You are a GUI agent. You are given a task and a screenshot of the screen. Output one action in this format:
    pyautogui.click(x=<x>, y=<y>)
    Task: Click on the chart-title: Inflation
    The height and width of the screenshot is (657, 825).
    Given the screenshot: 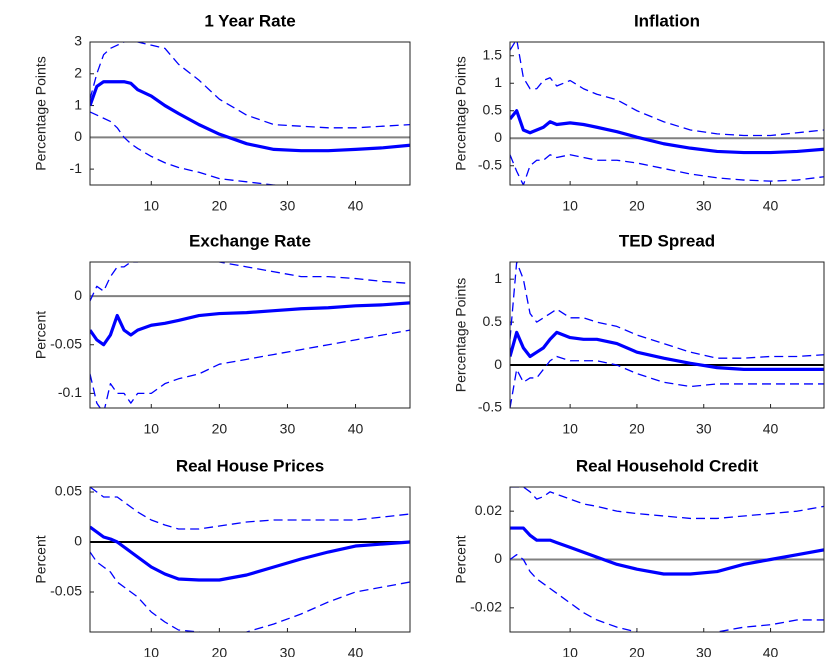 What is the action you would take?
    pyautogui.click(x=667, y=20)
    